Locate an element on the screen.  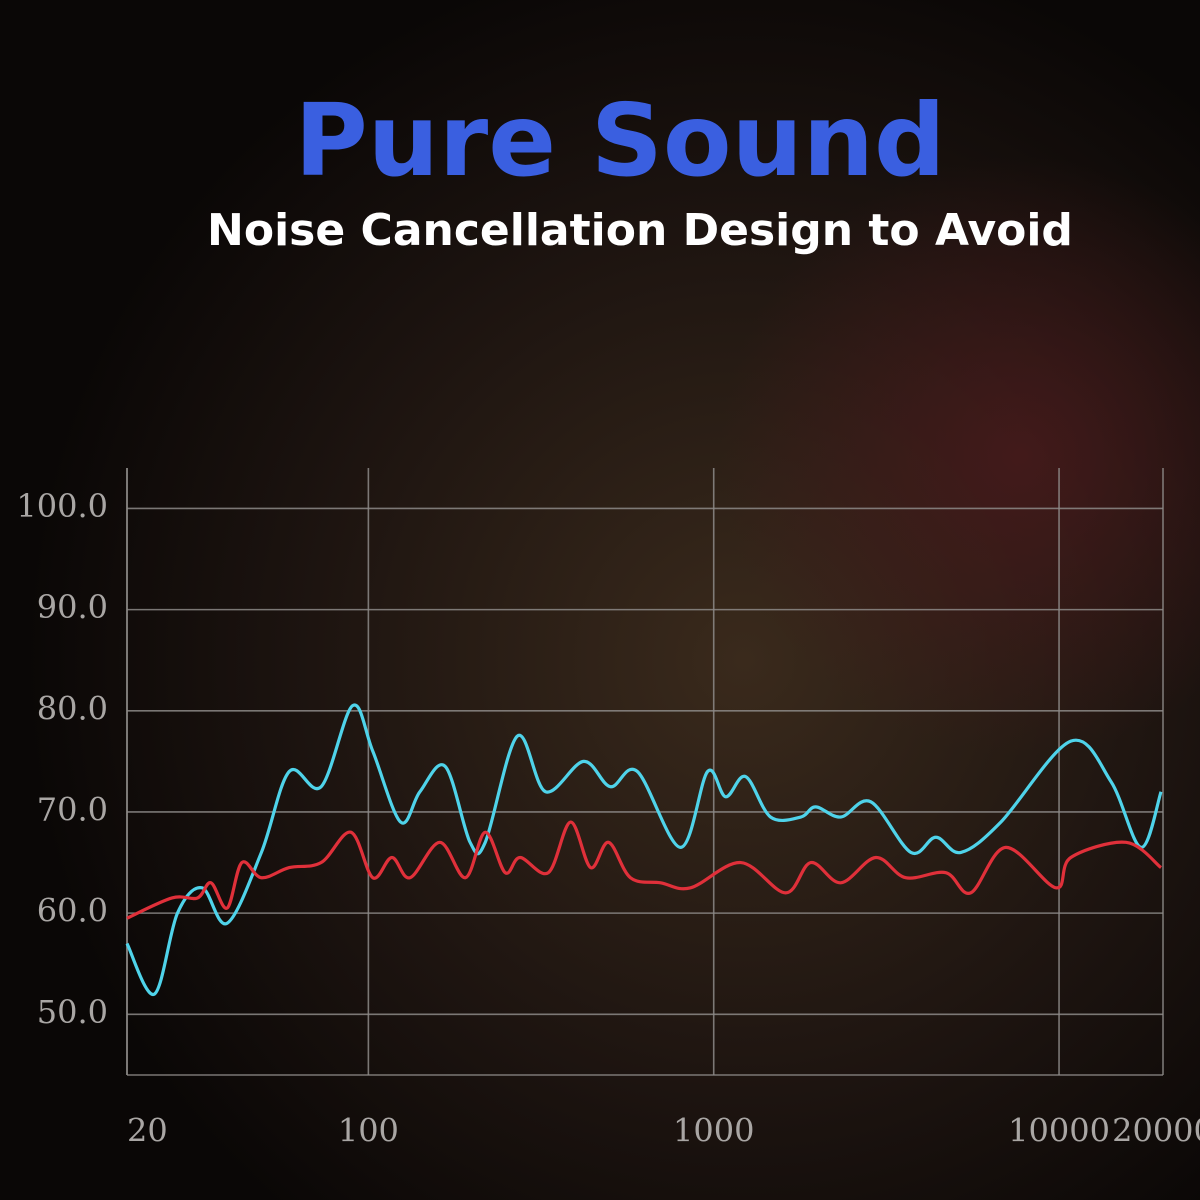
y-tick-label: 100.0 is located at coordinates (62, 506).